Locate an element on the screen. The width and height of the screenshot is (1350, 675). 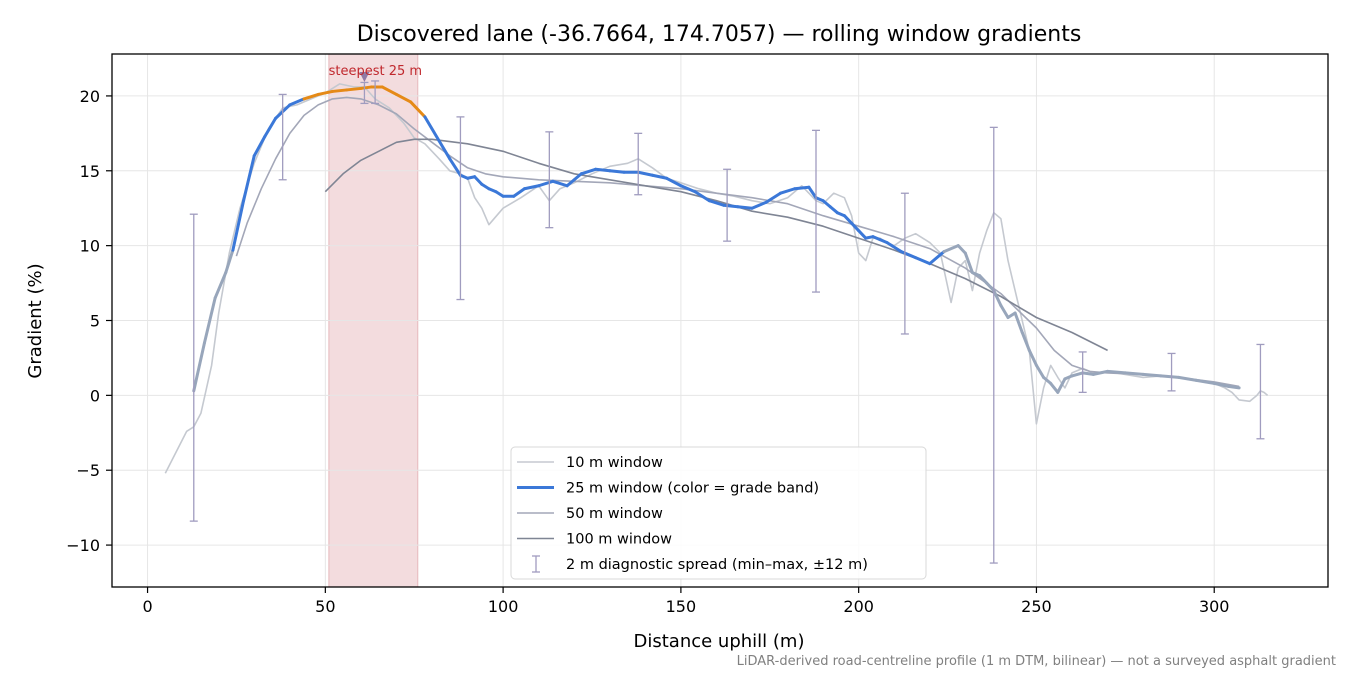
y-axis-label: Gradient (%) is located at coordinates (35, 320).